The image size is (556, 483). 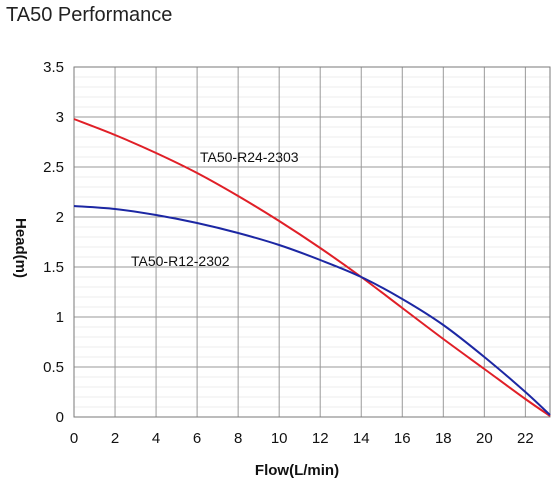 I want to click on y-tick-label: 1, so click(x=60, y=317).